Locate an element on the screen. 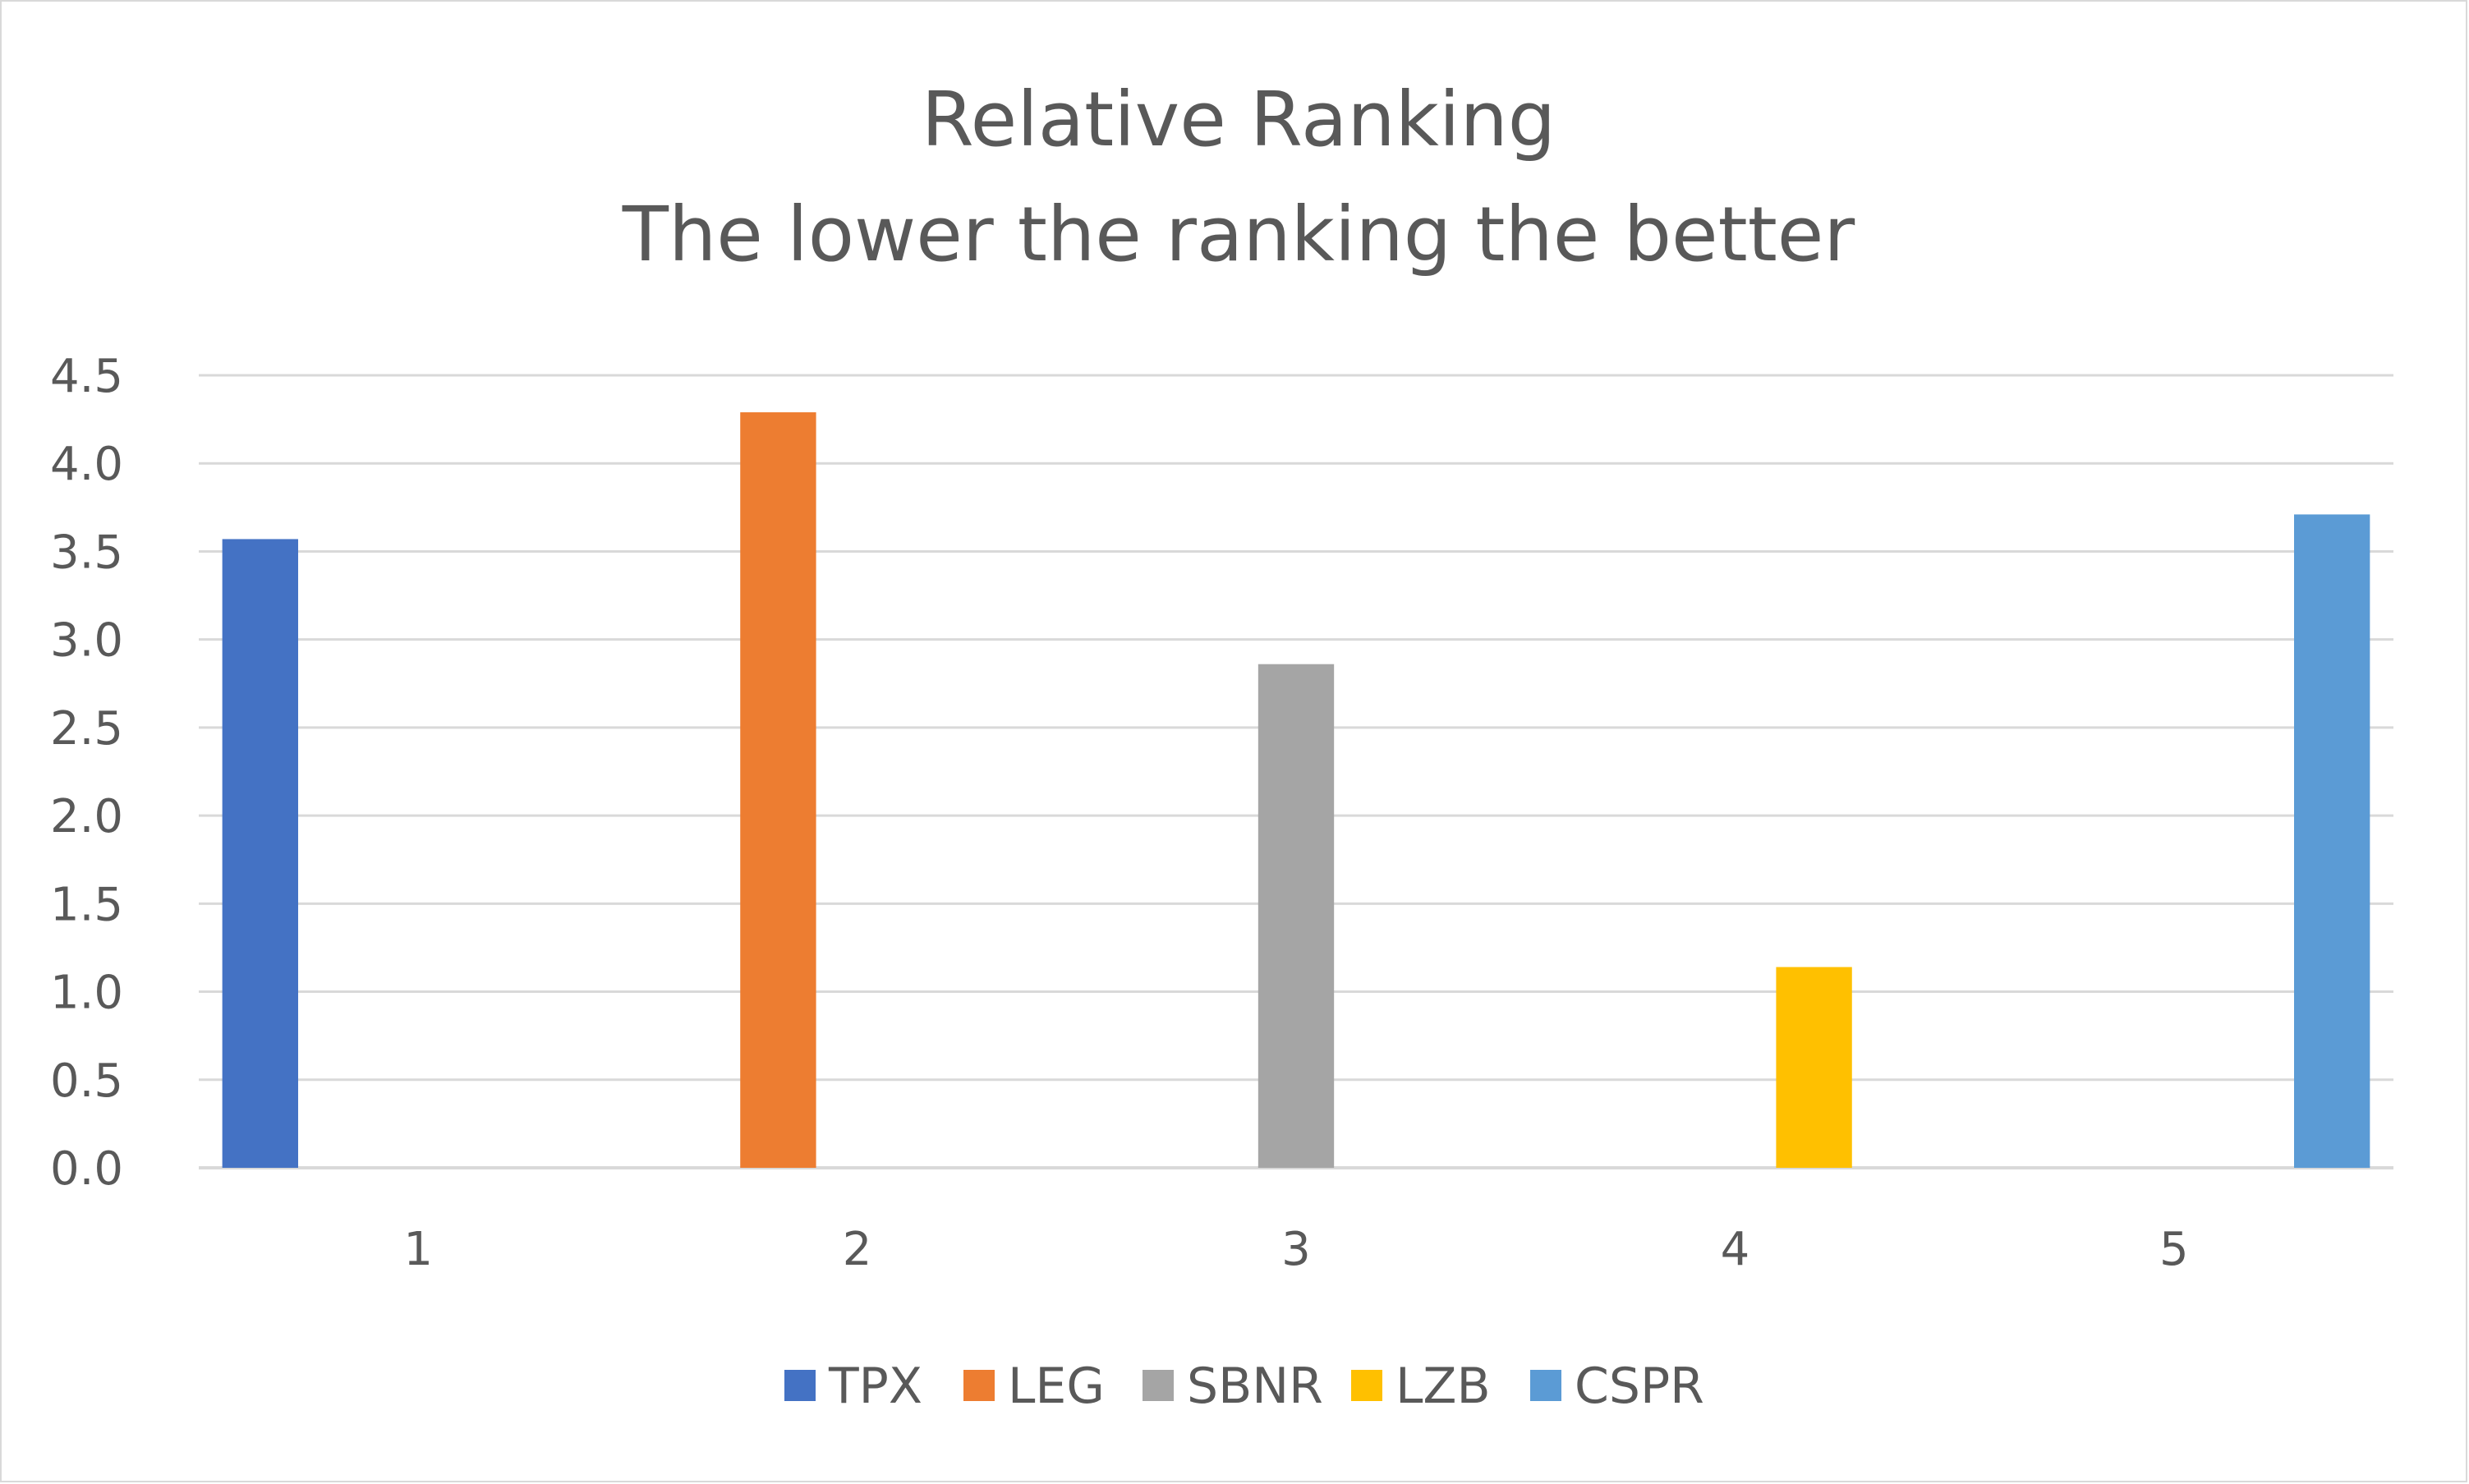 Image resolution: width=2469 pixels, height=1484 pixels. legend: TPX LEG SBNR LZB CSPR is located at coordinates (1244, 1387).